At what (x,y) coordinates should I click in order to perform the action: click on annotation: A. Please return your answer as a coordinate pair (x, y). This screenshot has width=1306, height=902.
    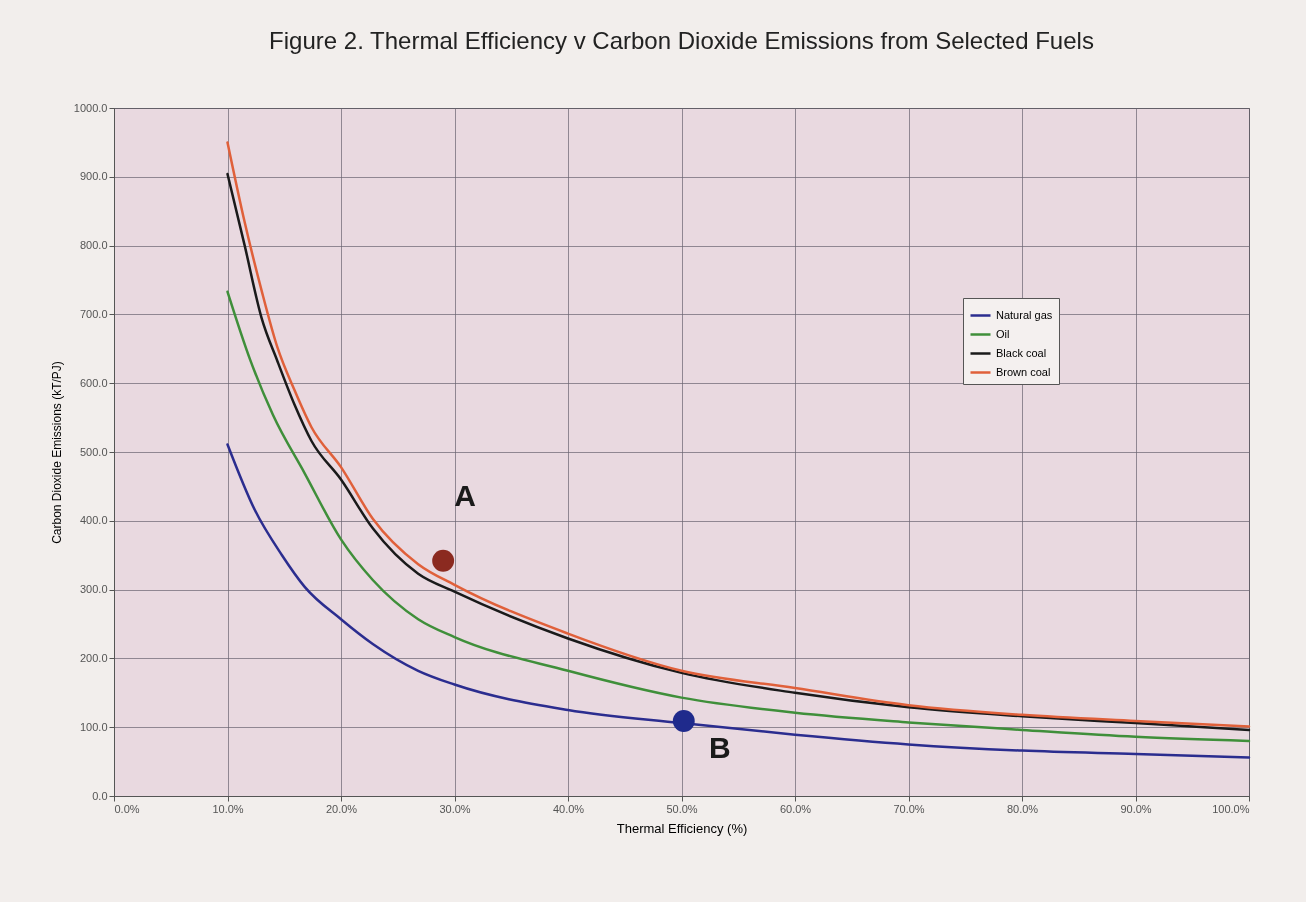
    Looking at the image, I should click on (465, 495).